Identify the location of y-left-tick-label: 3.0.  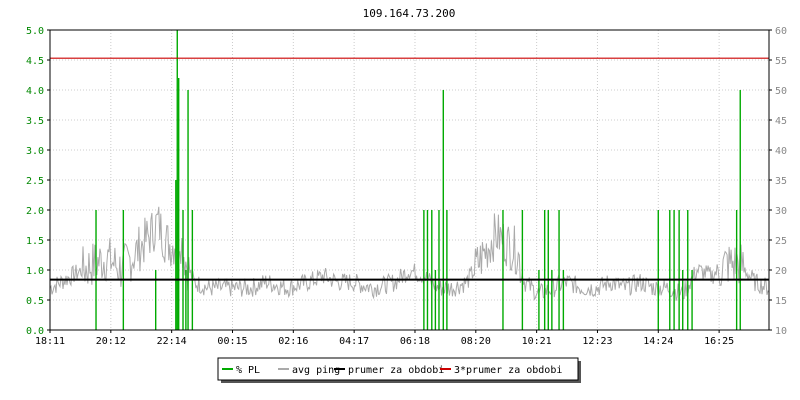
(35, 151).